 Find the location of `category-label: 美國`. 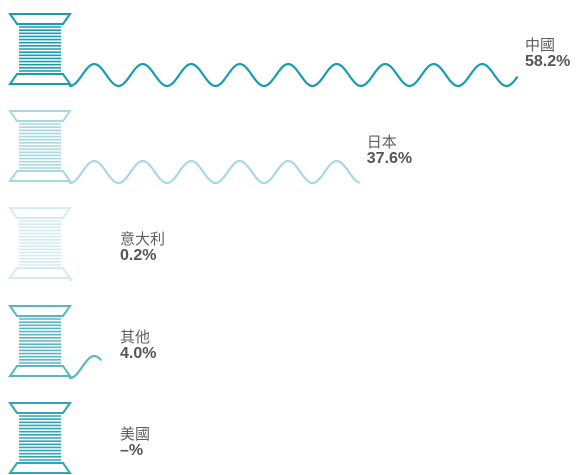

category-label: 美國 is located at coordinates (135, 434).